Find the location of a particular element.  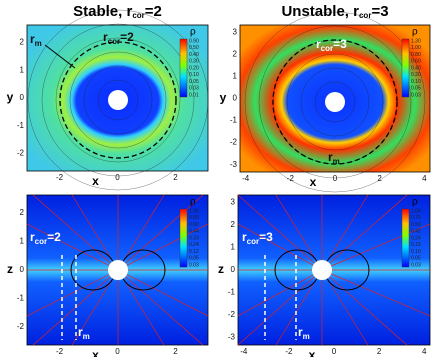

colorbar-tick: 0.44 is located at coordinates (194, 232).